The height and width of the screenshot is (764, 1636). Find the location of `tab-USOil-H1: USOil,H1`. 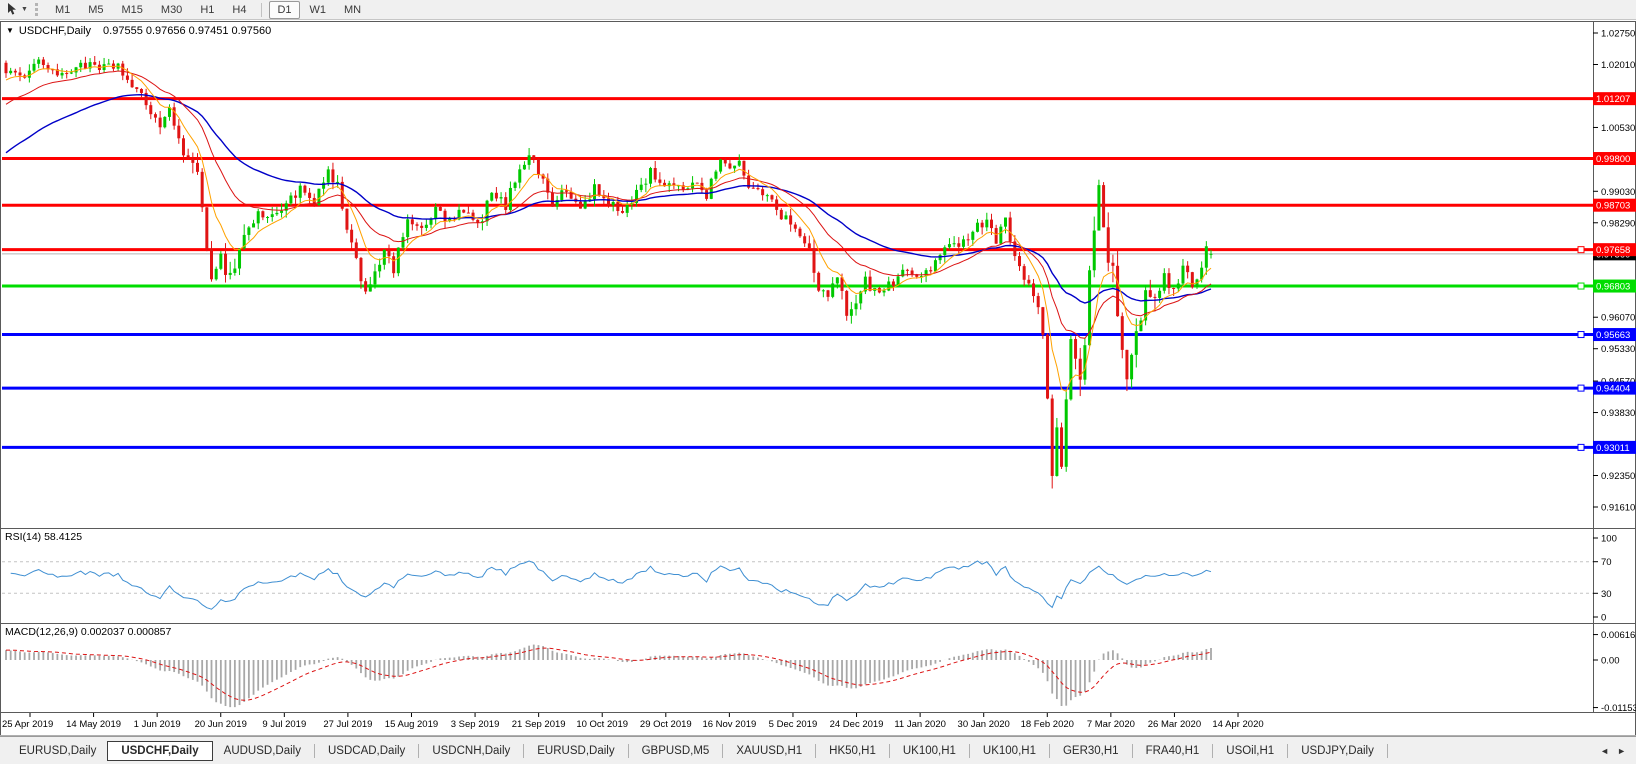

tab-USOil-H1: USOil,H1 is located at coordinates (1250, 750).